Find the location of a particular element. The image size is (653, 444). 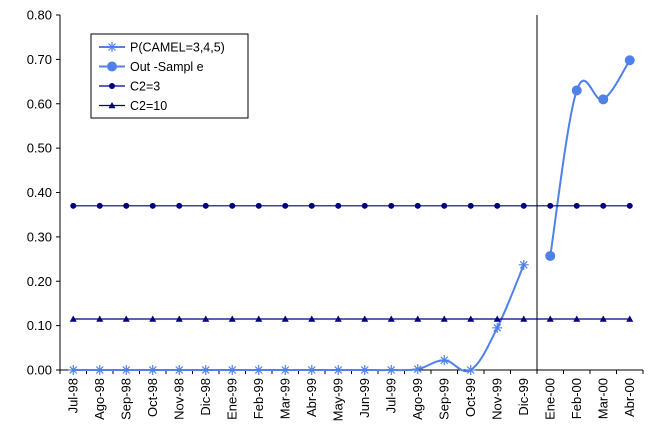

x-tick-label: Nov-98 is located at coordinates (178, 399).